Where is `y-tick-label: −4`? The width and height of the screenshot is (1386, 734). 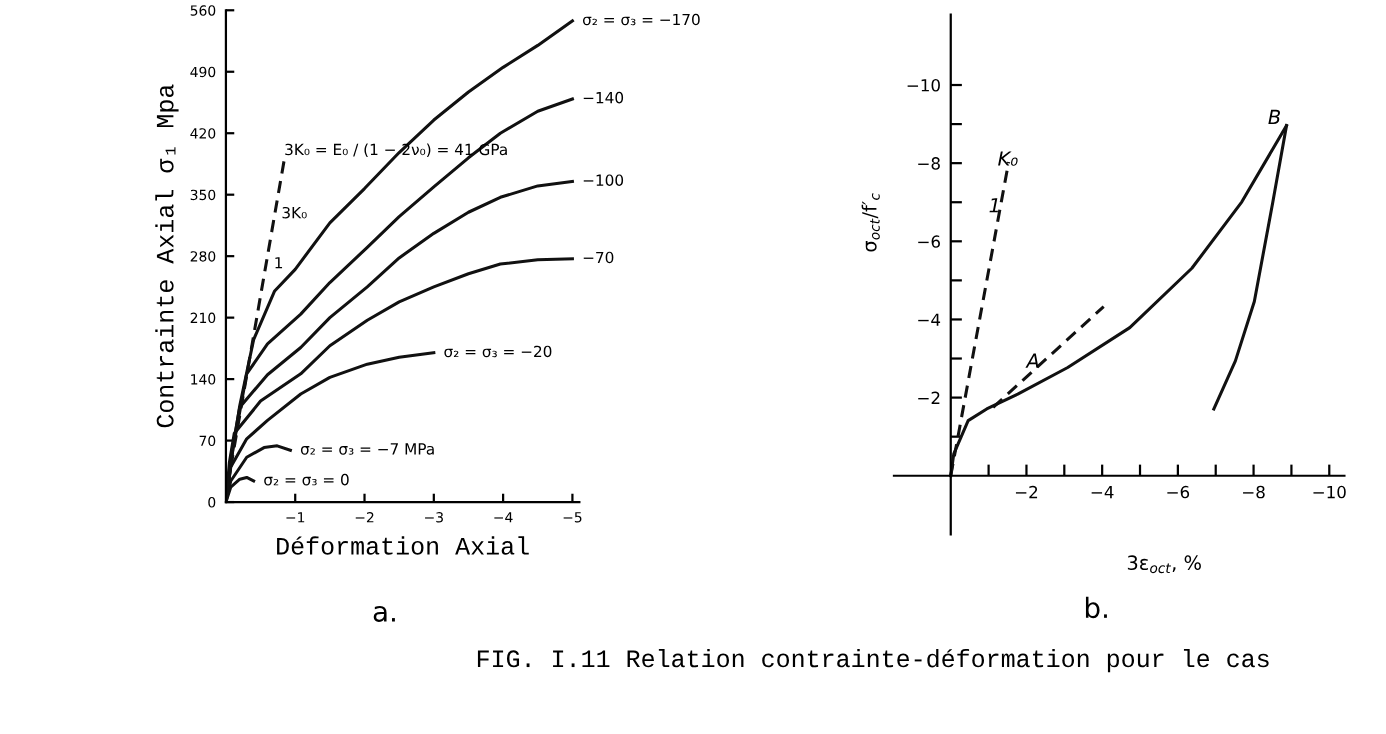
y-tick-label: −4 is located at coordinates (929, 319).